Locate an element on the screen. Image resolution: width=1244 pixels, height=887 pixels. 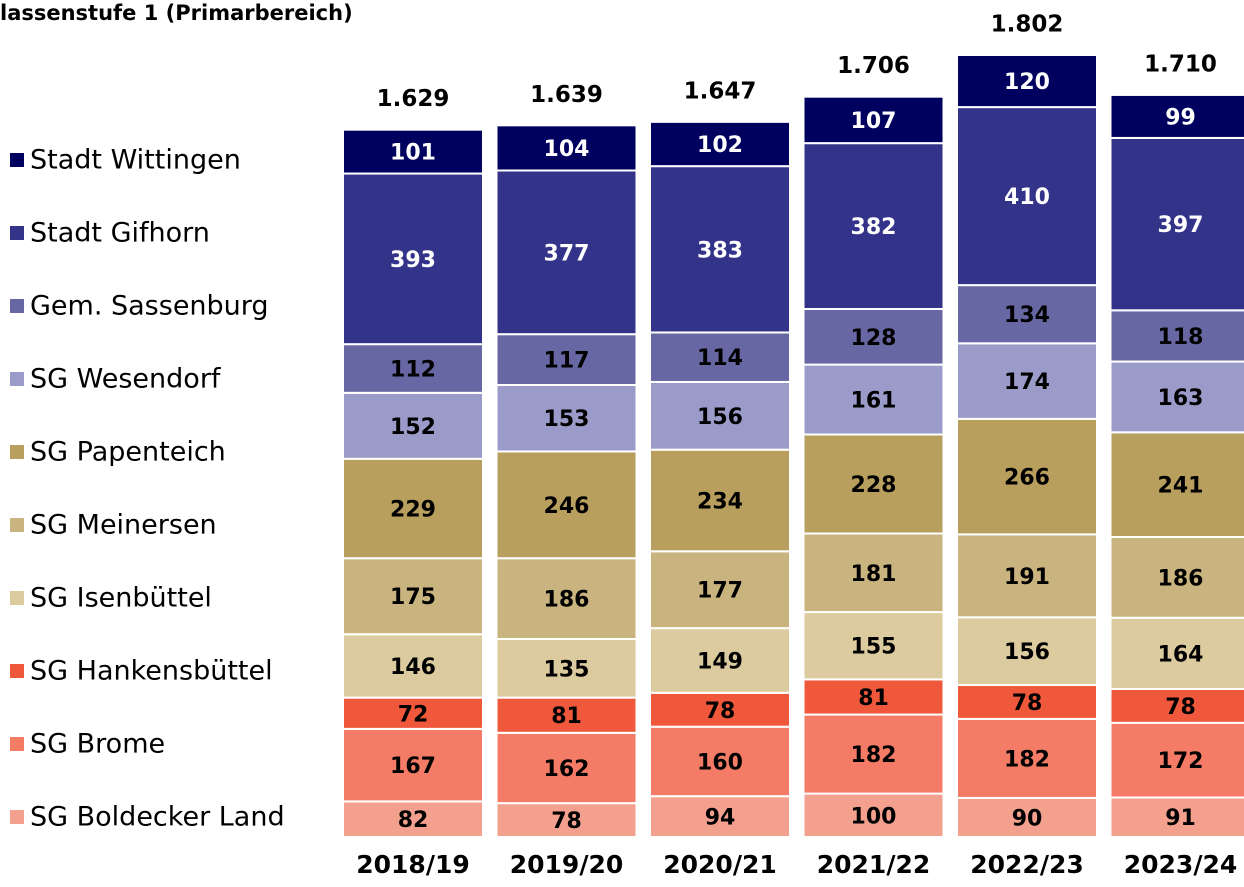
data-label: 155 is located at coordinates (874, 647).